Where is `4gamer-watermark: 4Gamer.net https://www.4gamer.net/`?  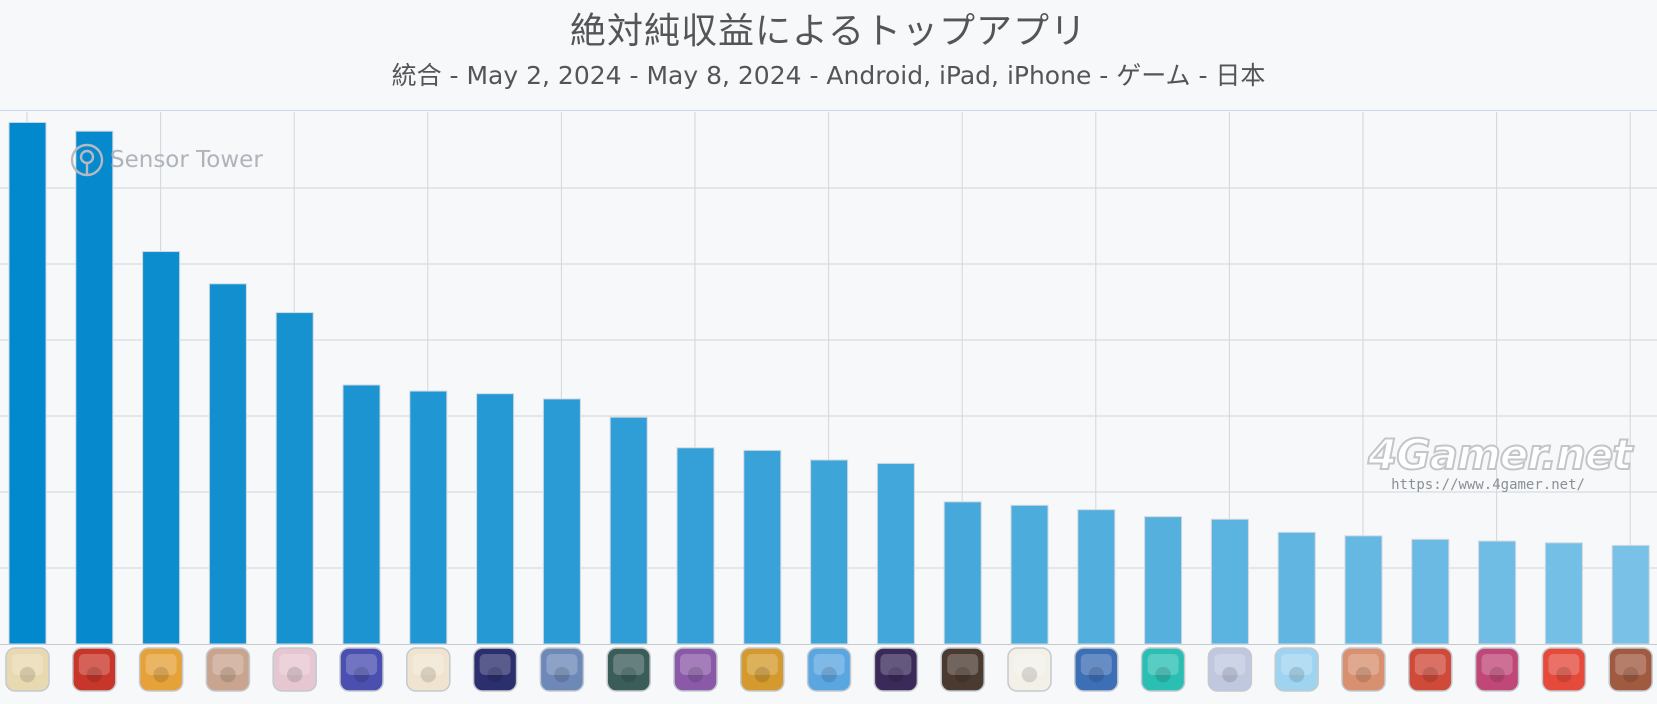 4gamer-watermark: 4Gamer.net https://www.4gamer.net/ is located at coordinates (1500, 461).